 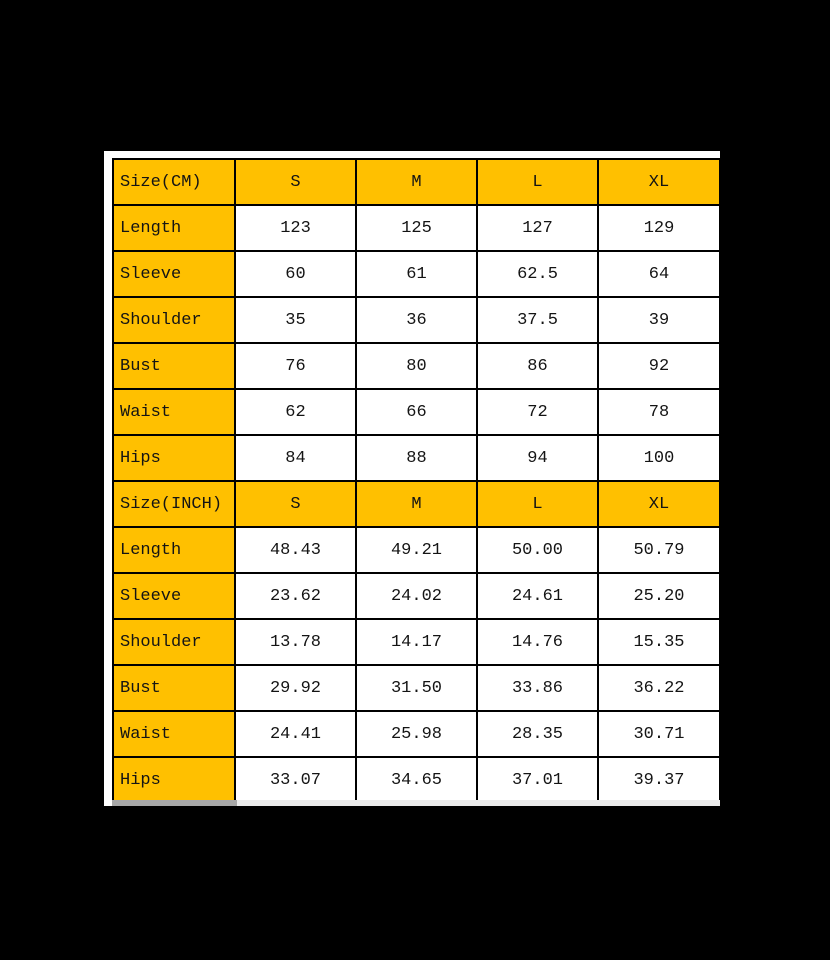 I want to click on value-cell: 80, so click(x=416, y=366).